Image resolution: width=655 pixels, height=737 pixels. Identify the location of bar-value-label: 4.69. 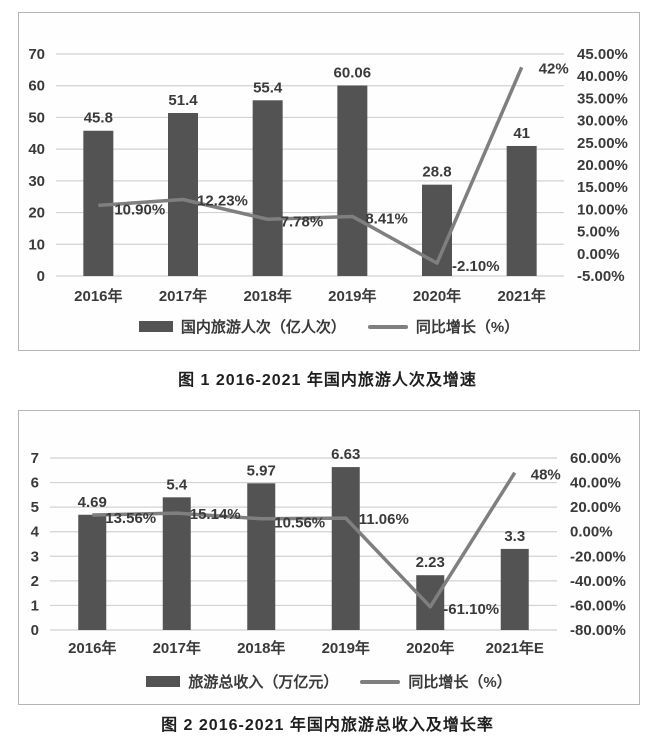
(92, 502).